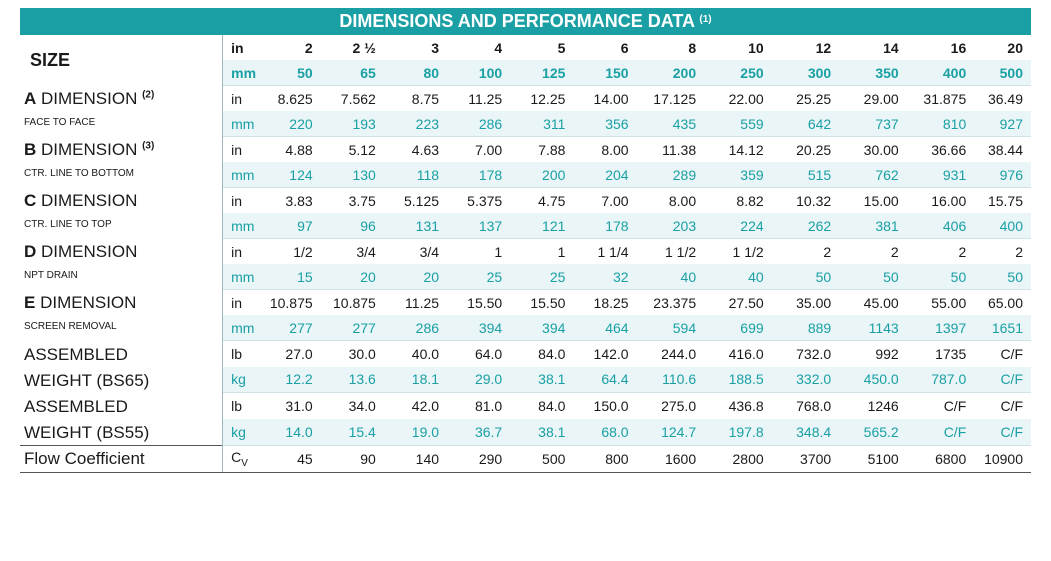 The height and width of the screenshot is (561, 1051). Describe the element at coordinates (670, 379) in the screenshot. I see `value-cell: 110.6` at that location.